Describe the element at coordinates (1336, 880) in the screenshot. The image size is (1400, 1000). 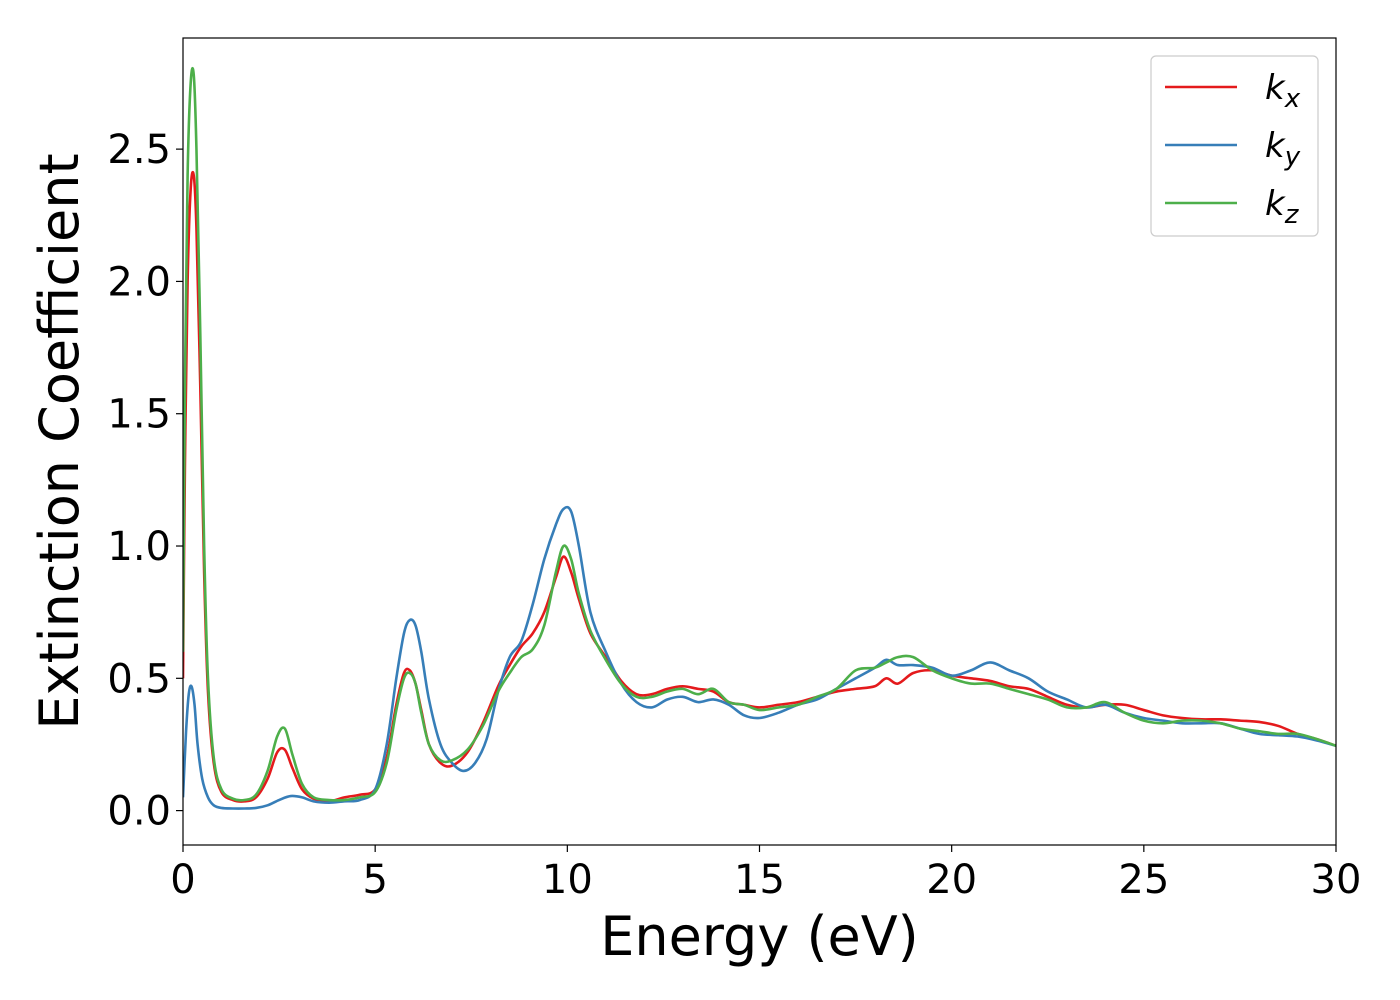
I see `x-tick-label: 30` at that location.